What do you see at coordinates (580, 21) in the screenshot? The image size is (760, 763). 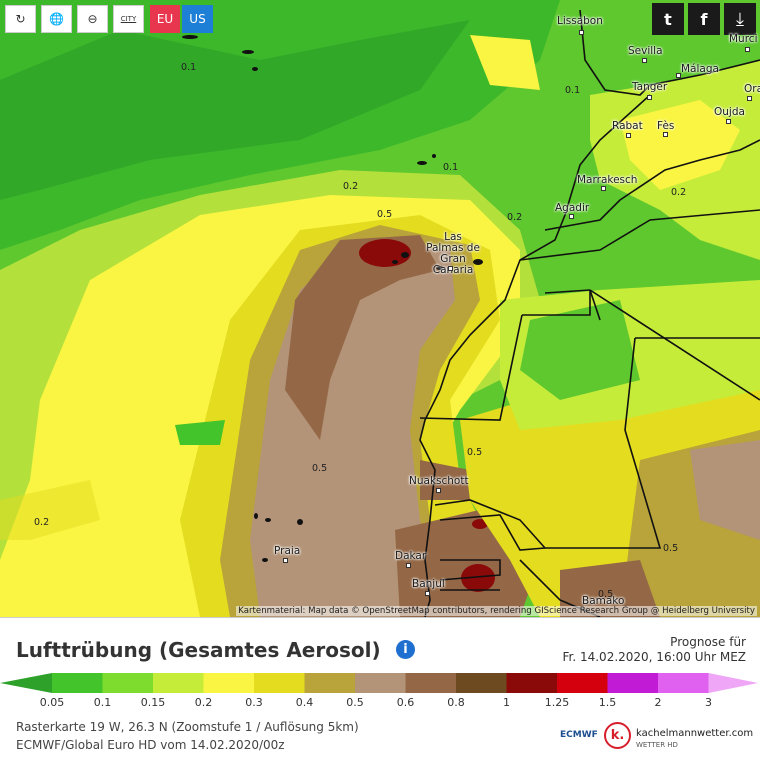 I see `city-label: Lissabon` at bounding box center [580, 21].